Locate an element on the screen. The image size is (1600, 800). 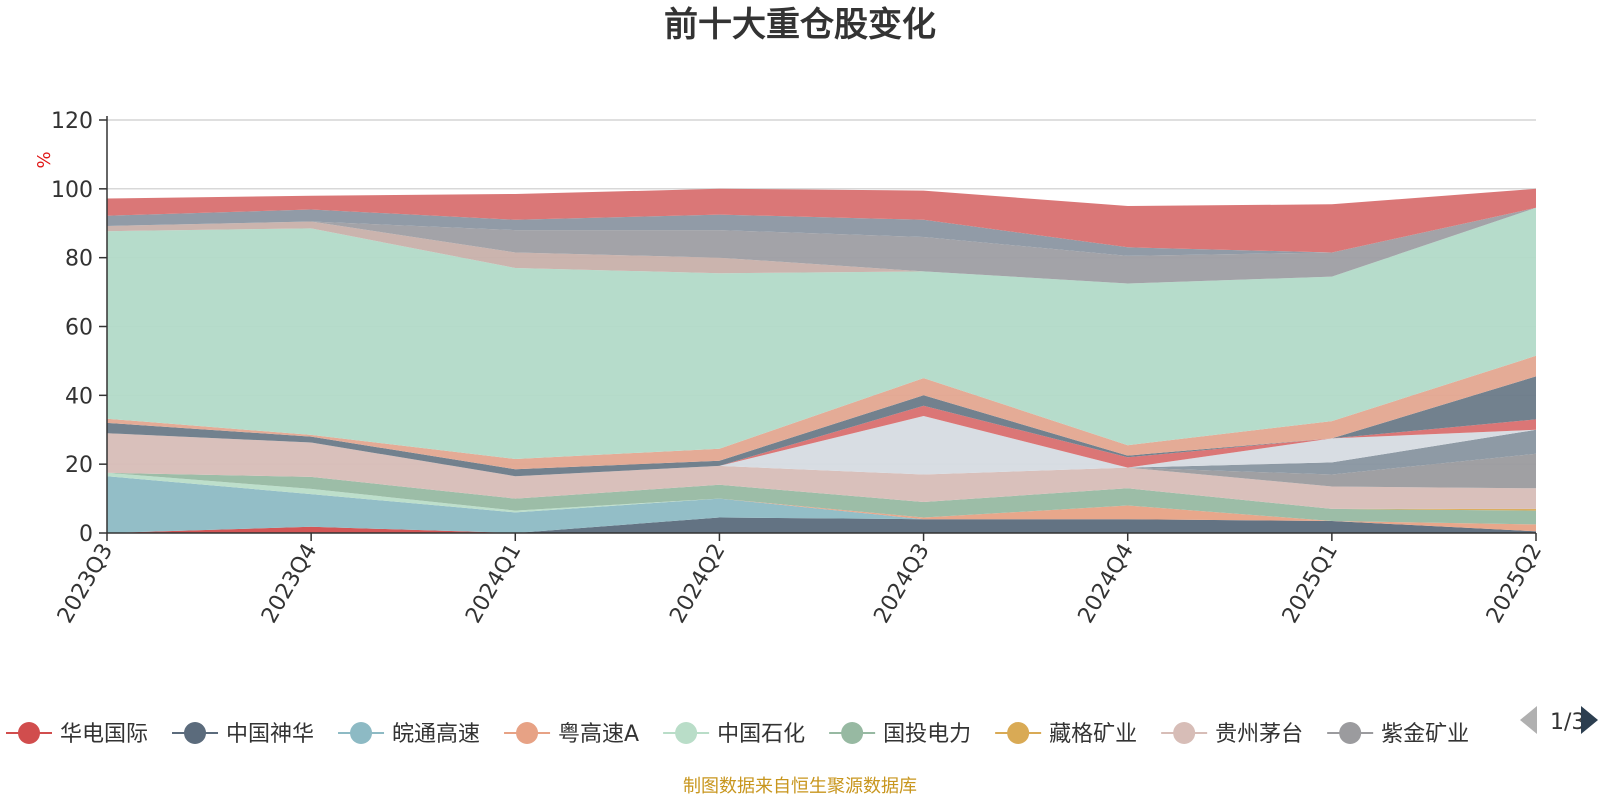
chart-title: 前十大重仓股变化 is located at coordinates (800, 25).